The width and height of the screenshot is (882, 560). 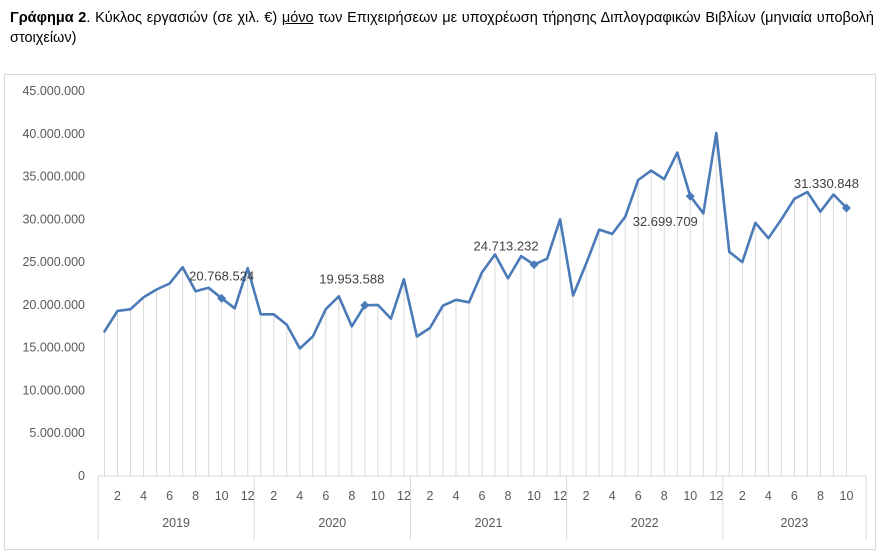 I want to click on caption-label: Γράφημα 2, so click(x=48, y=18).